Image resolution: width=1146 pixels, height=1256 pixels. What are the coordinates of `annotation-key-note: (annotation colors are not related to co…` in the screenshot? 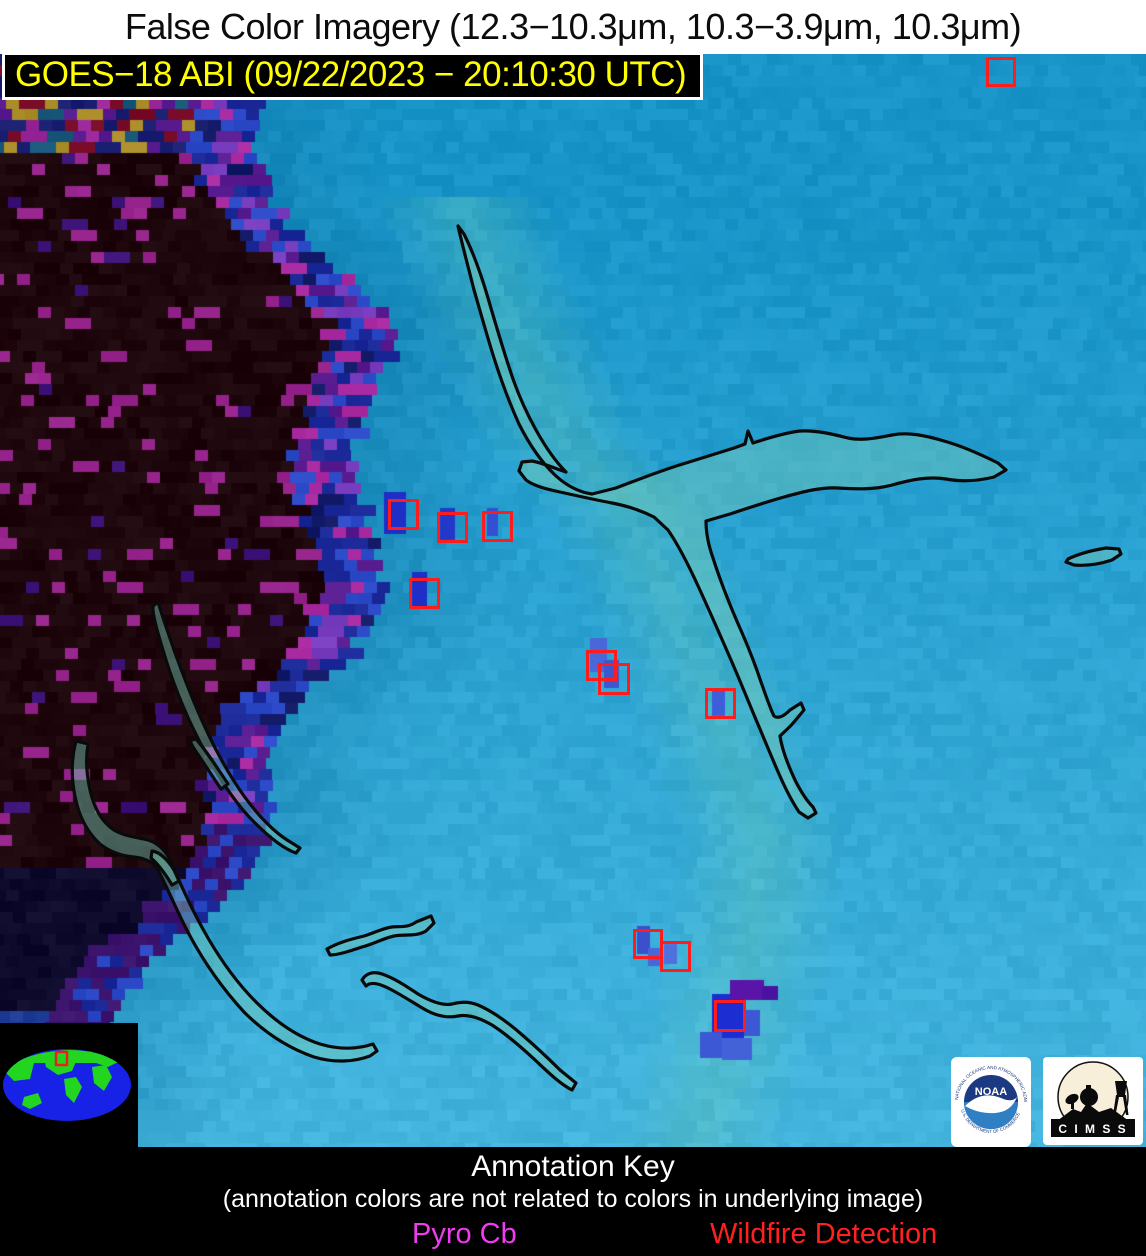 It's located at (573, 1199).